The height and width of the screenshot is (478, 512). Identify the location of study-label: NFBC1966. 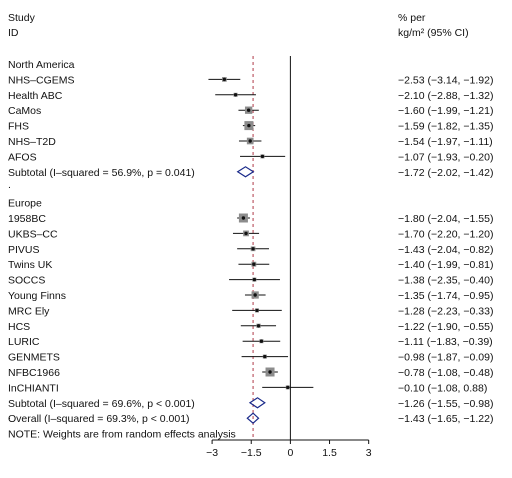
(34, 373).